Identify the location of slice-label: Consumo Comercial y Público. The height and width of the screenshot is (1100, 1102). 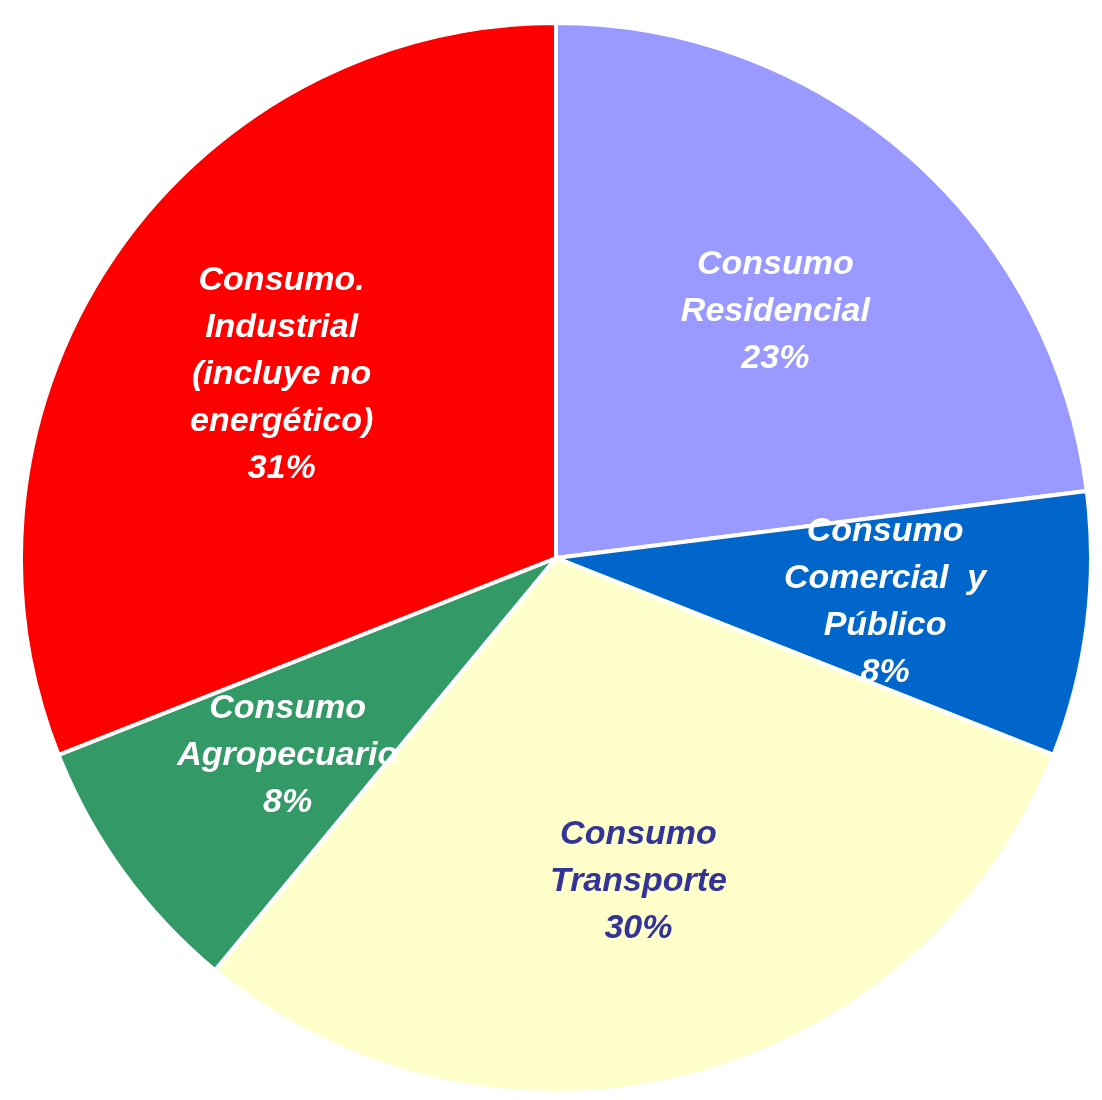
(886, 576).